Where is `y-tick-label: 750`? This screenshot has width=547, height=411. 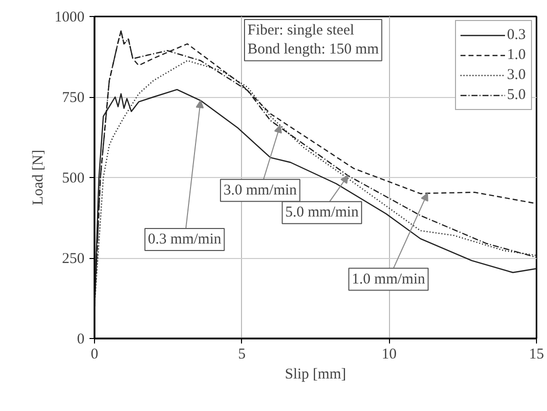
y-tick-label: 750 is located at coordinates (73, 98).